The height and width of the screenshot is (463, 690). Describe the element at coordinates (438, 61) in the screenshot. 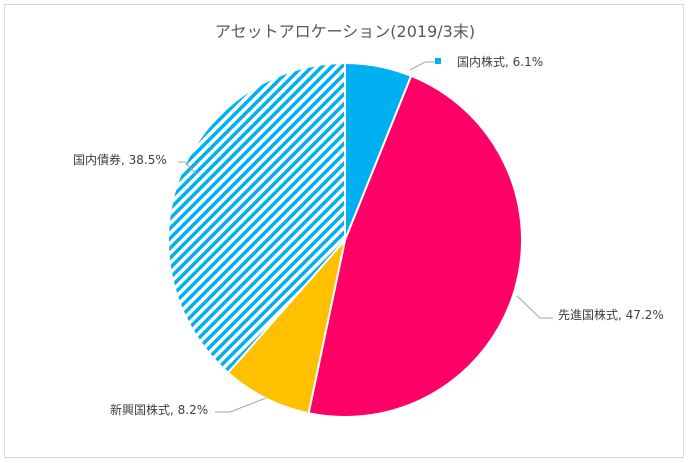

I see `legend-key-marker` at that location.